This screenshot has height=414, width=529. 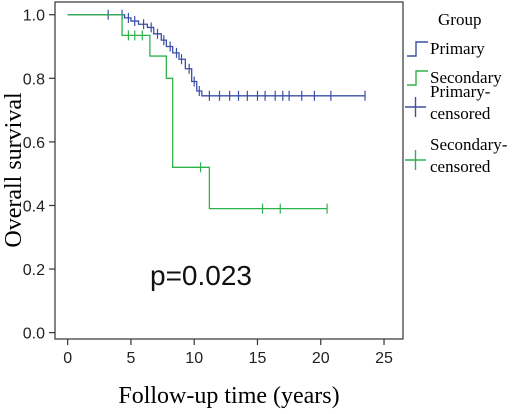 I want to click on survival-line-primary, so click(x=216, y=55).